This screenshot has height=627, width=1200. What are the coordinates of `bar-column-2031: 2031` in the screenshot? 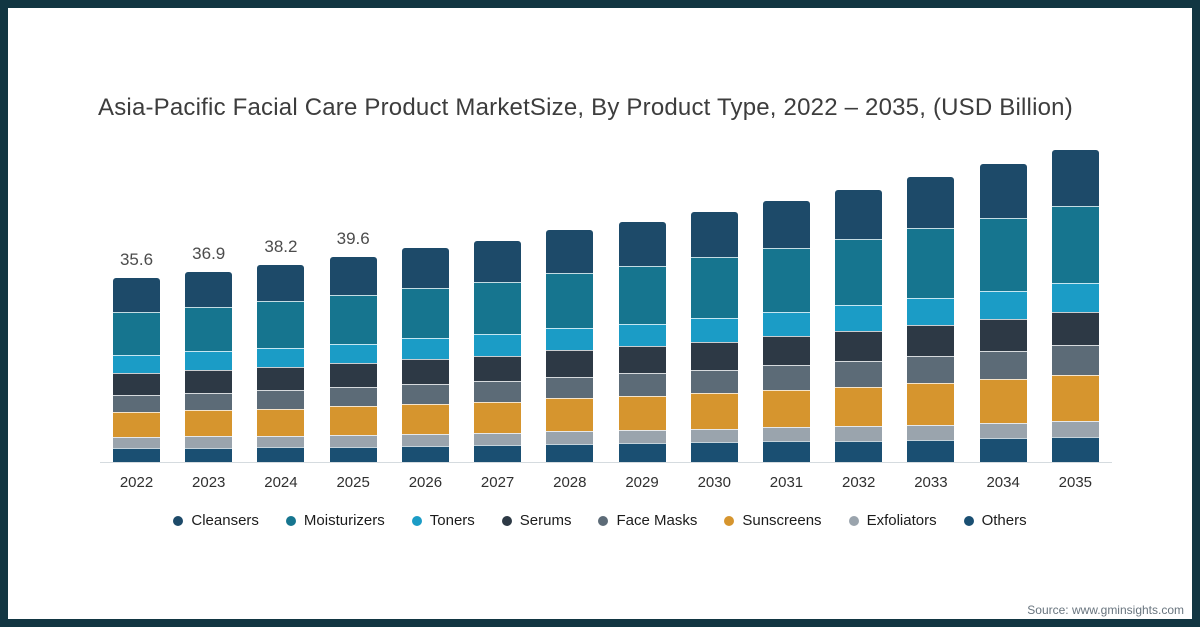 It's located at (786, 315).